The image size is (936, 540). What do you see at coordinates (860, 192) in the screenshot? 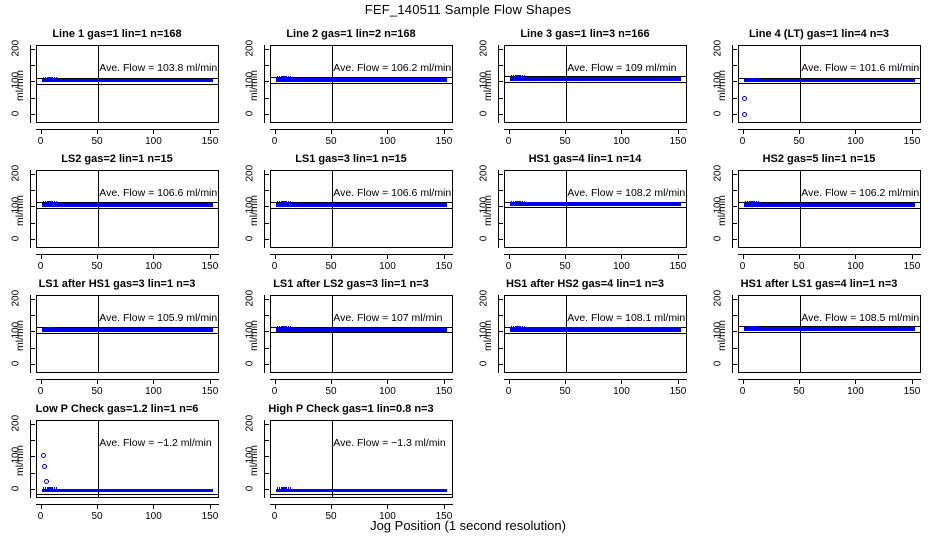
I see `average-flow-annotation: Ave. Flow = 106.2 ml/min` at bounding box center [860, 192].